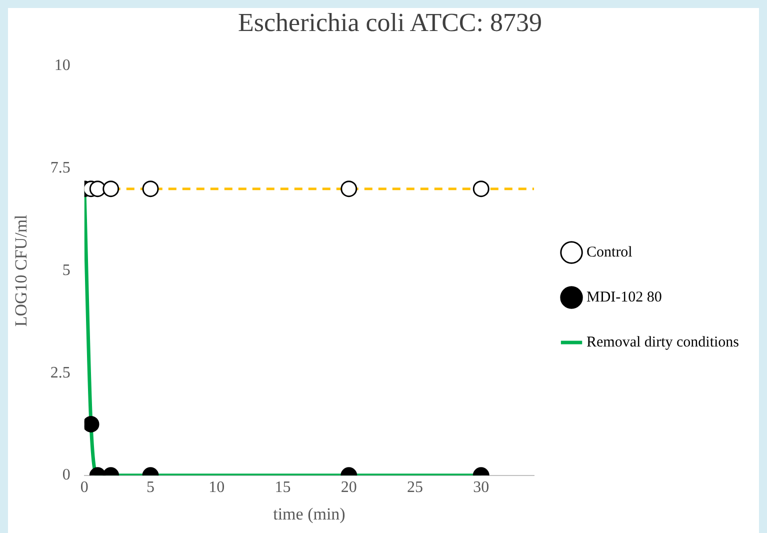 Image resolution: width=767 pixels, height=533 pixels. What do you see at coordinates (348, 487) in the screenshot?
I see `x-tick-label: 20` at bounding box center [348, 487].